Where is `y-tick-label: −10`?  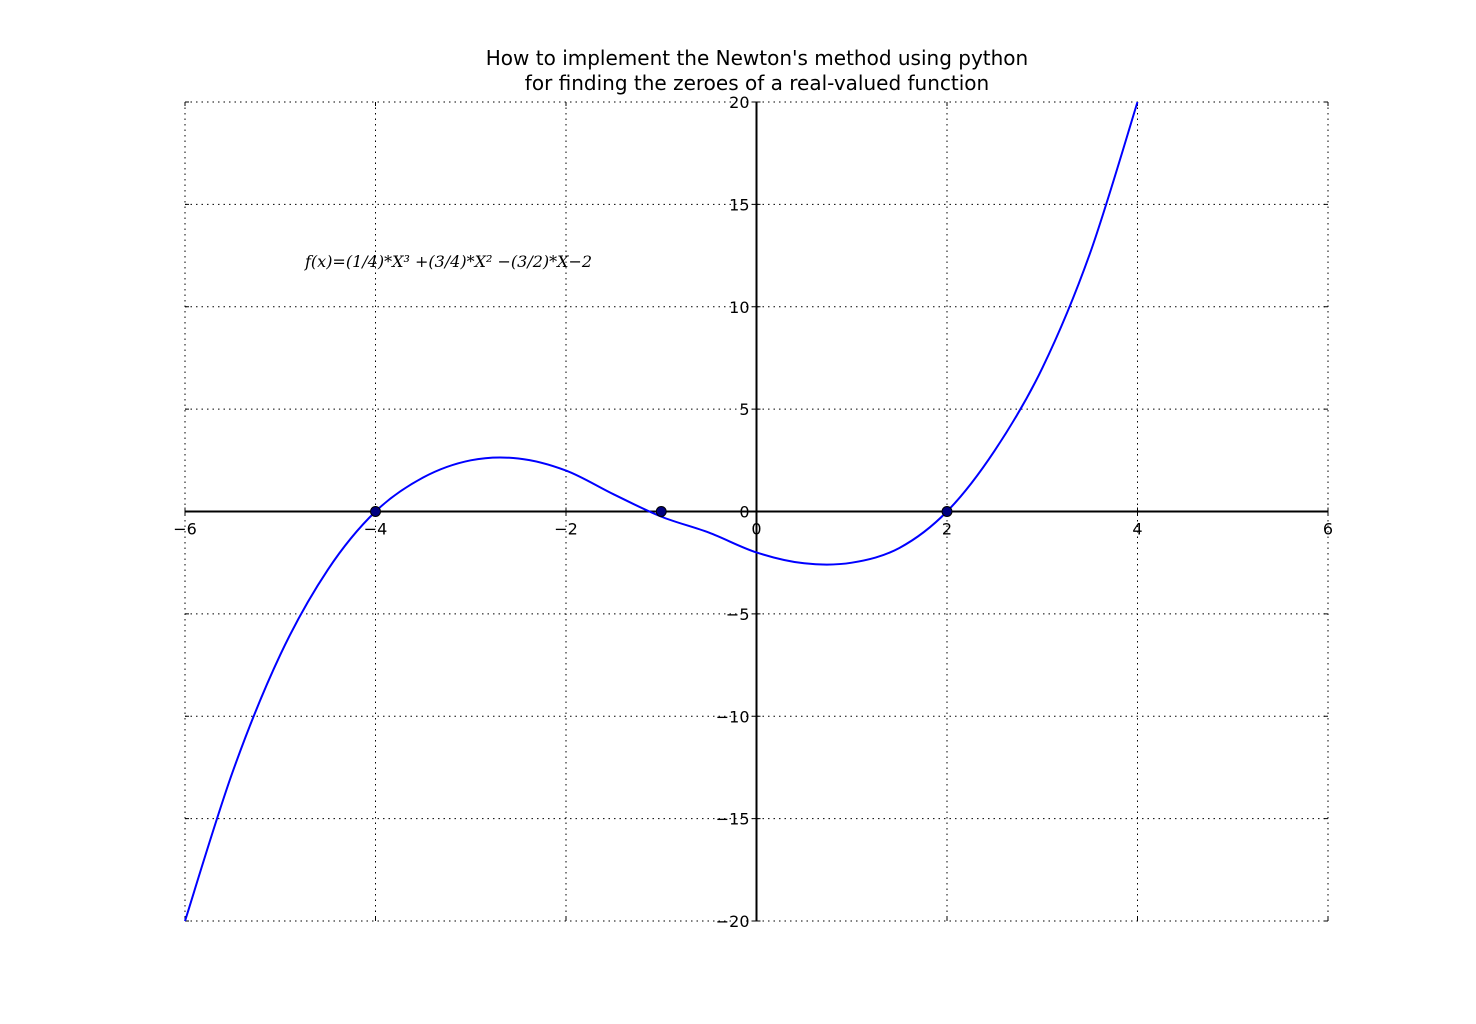
y-tick-label: −10 is located at coordinates (733, 716).